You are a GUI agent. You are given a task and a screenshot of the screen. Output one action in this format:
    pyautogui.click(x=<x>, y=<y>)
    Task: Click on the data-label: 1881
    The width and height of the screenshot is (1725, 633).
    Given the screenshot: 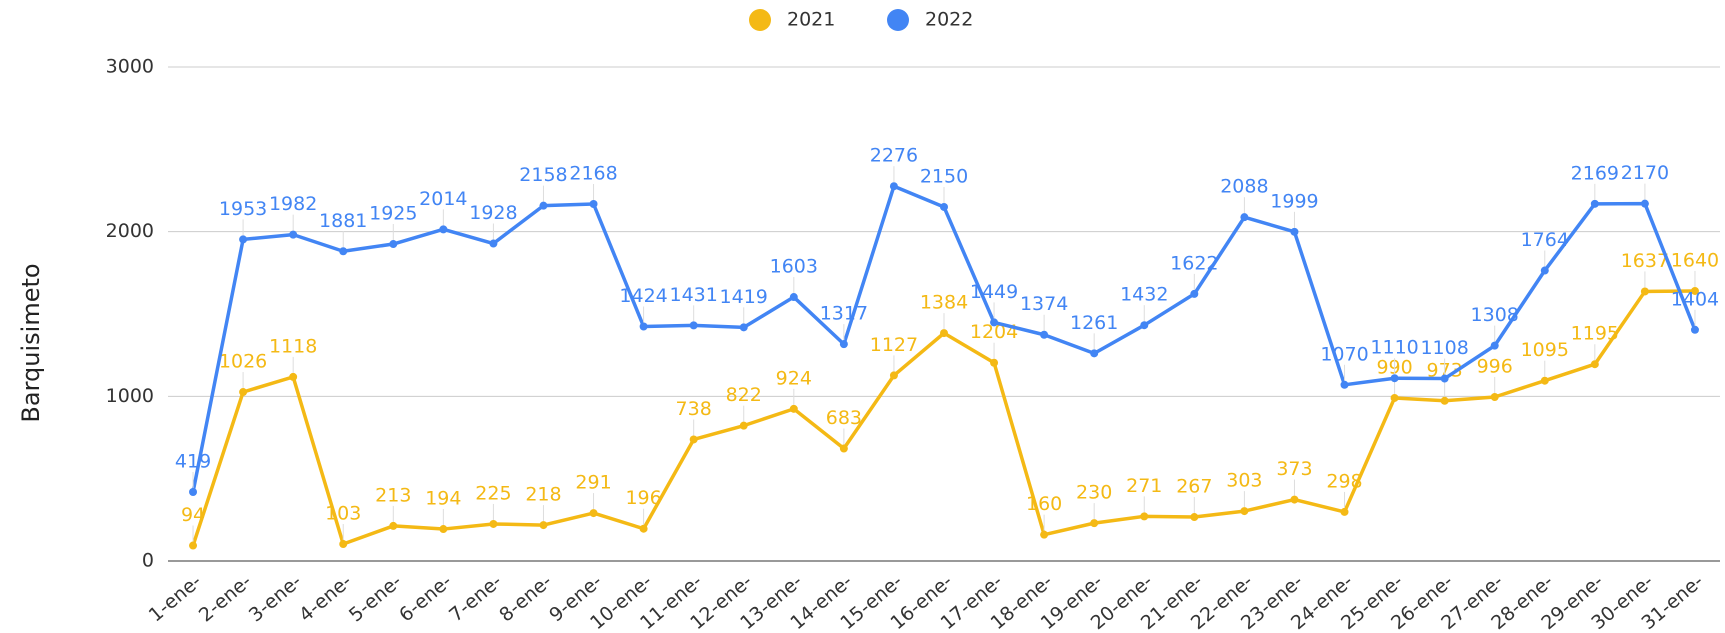 What is the action you would take?
    pyautogui.click(x=343, y=221)
    